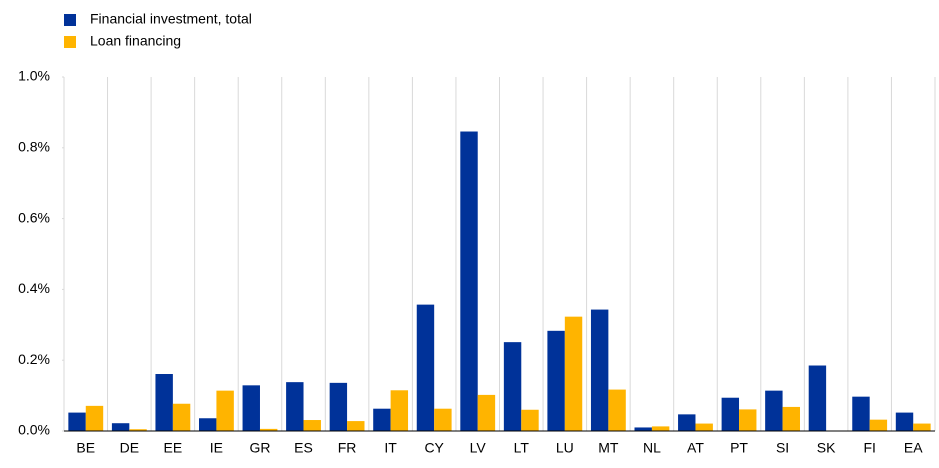  What do you see at coordinates (85, 448) in the screenshot?
I see `x-tick-label: BE` at bounding box center [85, 448].